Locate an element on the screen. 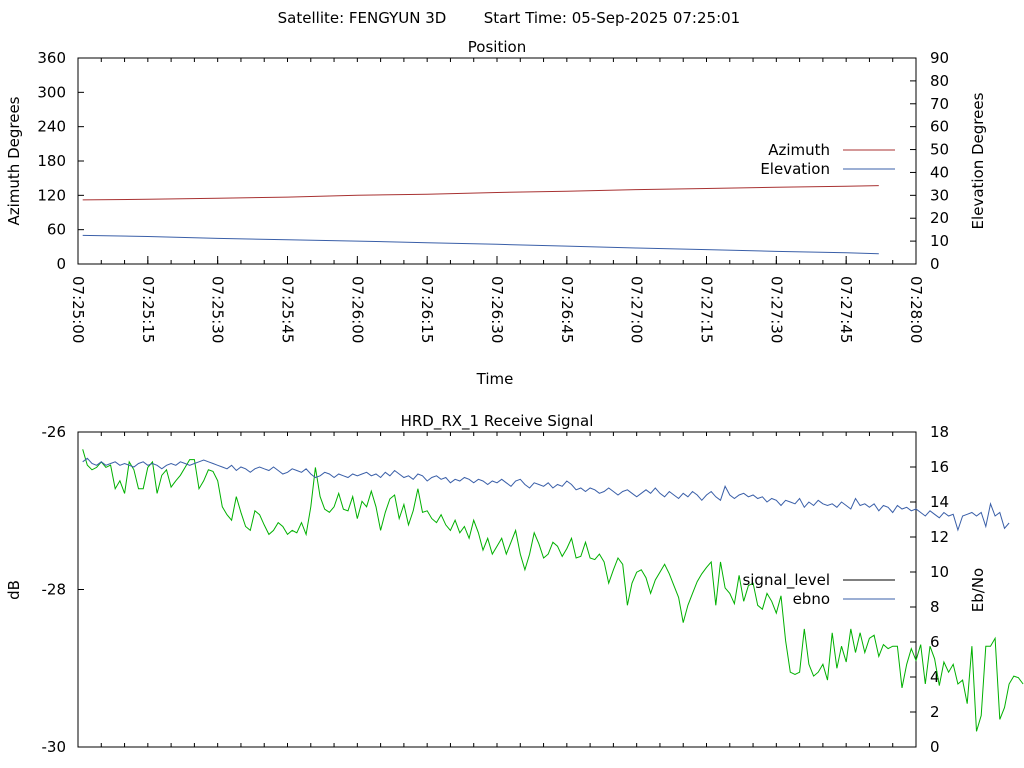 Image resolution: width=1024 pixels, height=768 pixels. signal-legend-label: ebno is located at coordinates (811, 599).